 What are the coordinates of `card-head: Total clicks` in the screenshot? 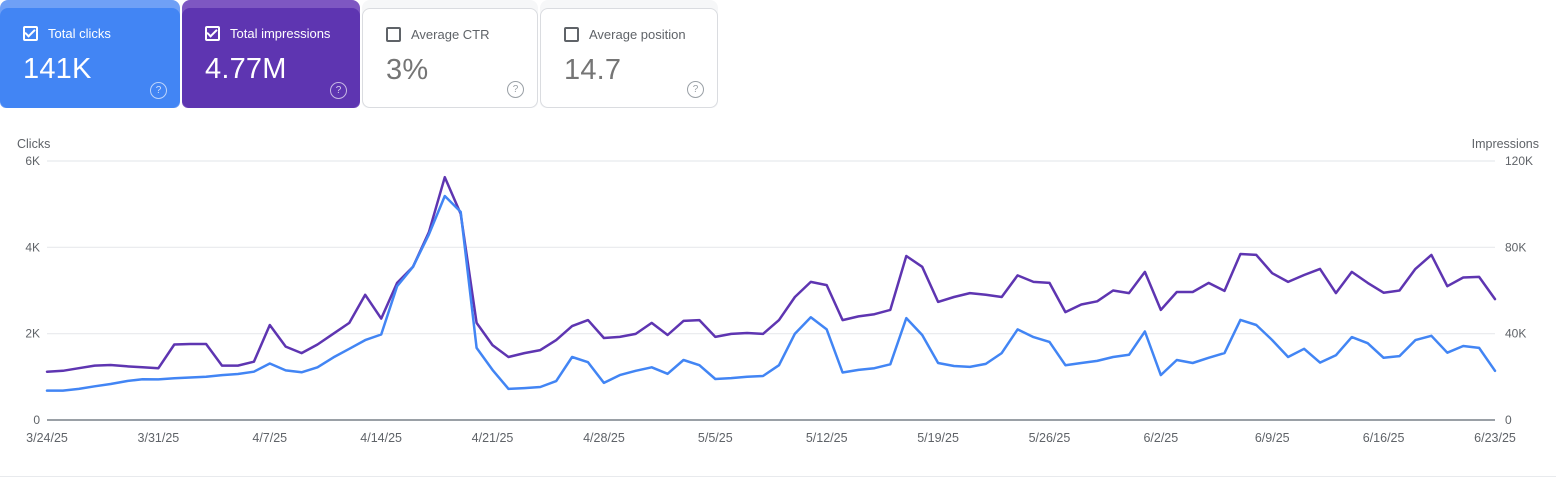 It's located at (67, 33).